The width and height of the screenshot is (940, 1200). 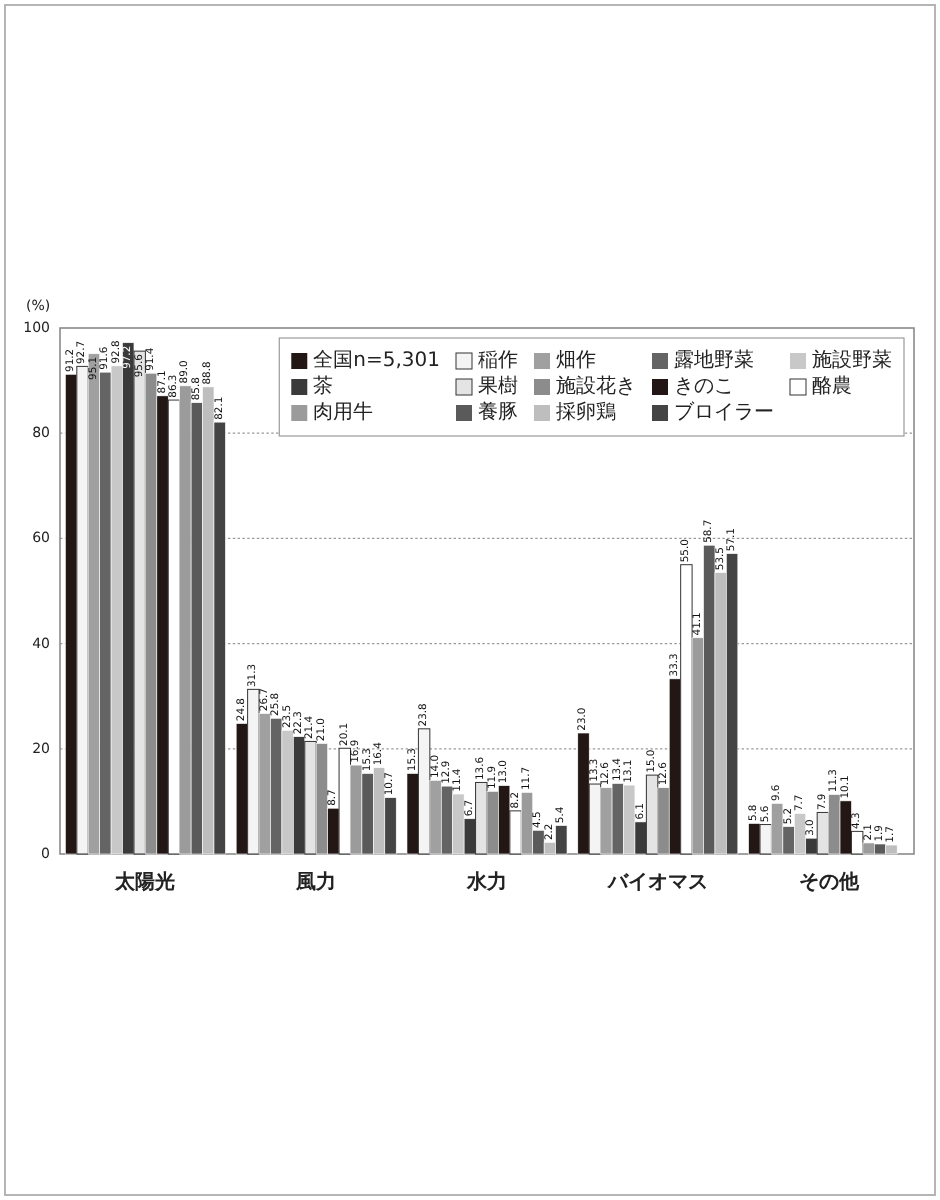 What do you see at coordinates (714, 360) in the screenshot?
I see `legend-label: 露地野菜` at bounding box center [714, 360].